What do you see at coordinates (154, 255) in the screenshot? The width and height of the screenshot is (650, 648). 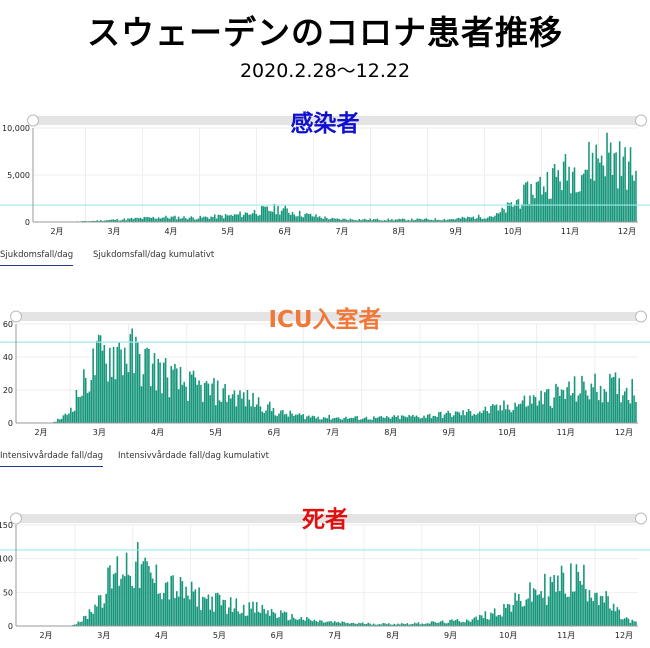 I see `tab-cumulative-cases: Sjukdomsfall/dag kumulativt` at bounding box center [154, 255].